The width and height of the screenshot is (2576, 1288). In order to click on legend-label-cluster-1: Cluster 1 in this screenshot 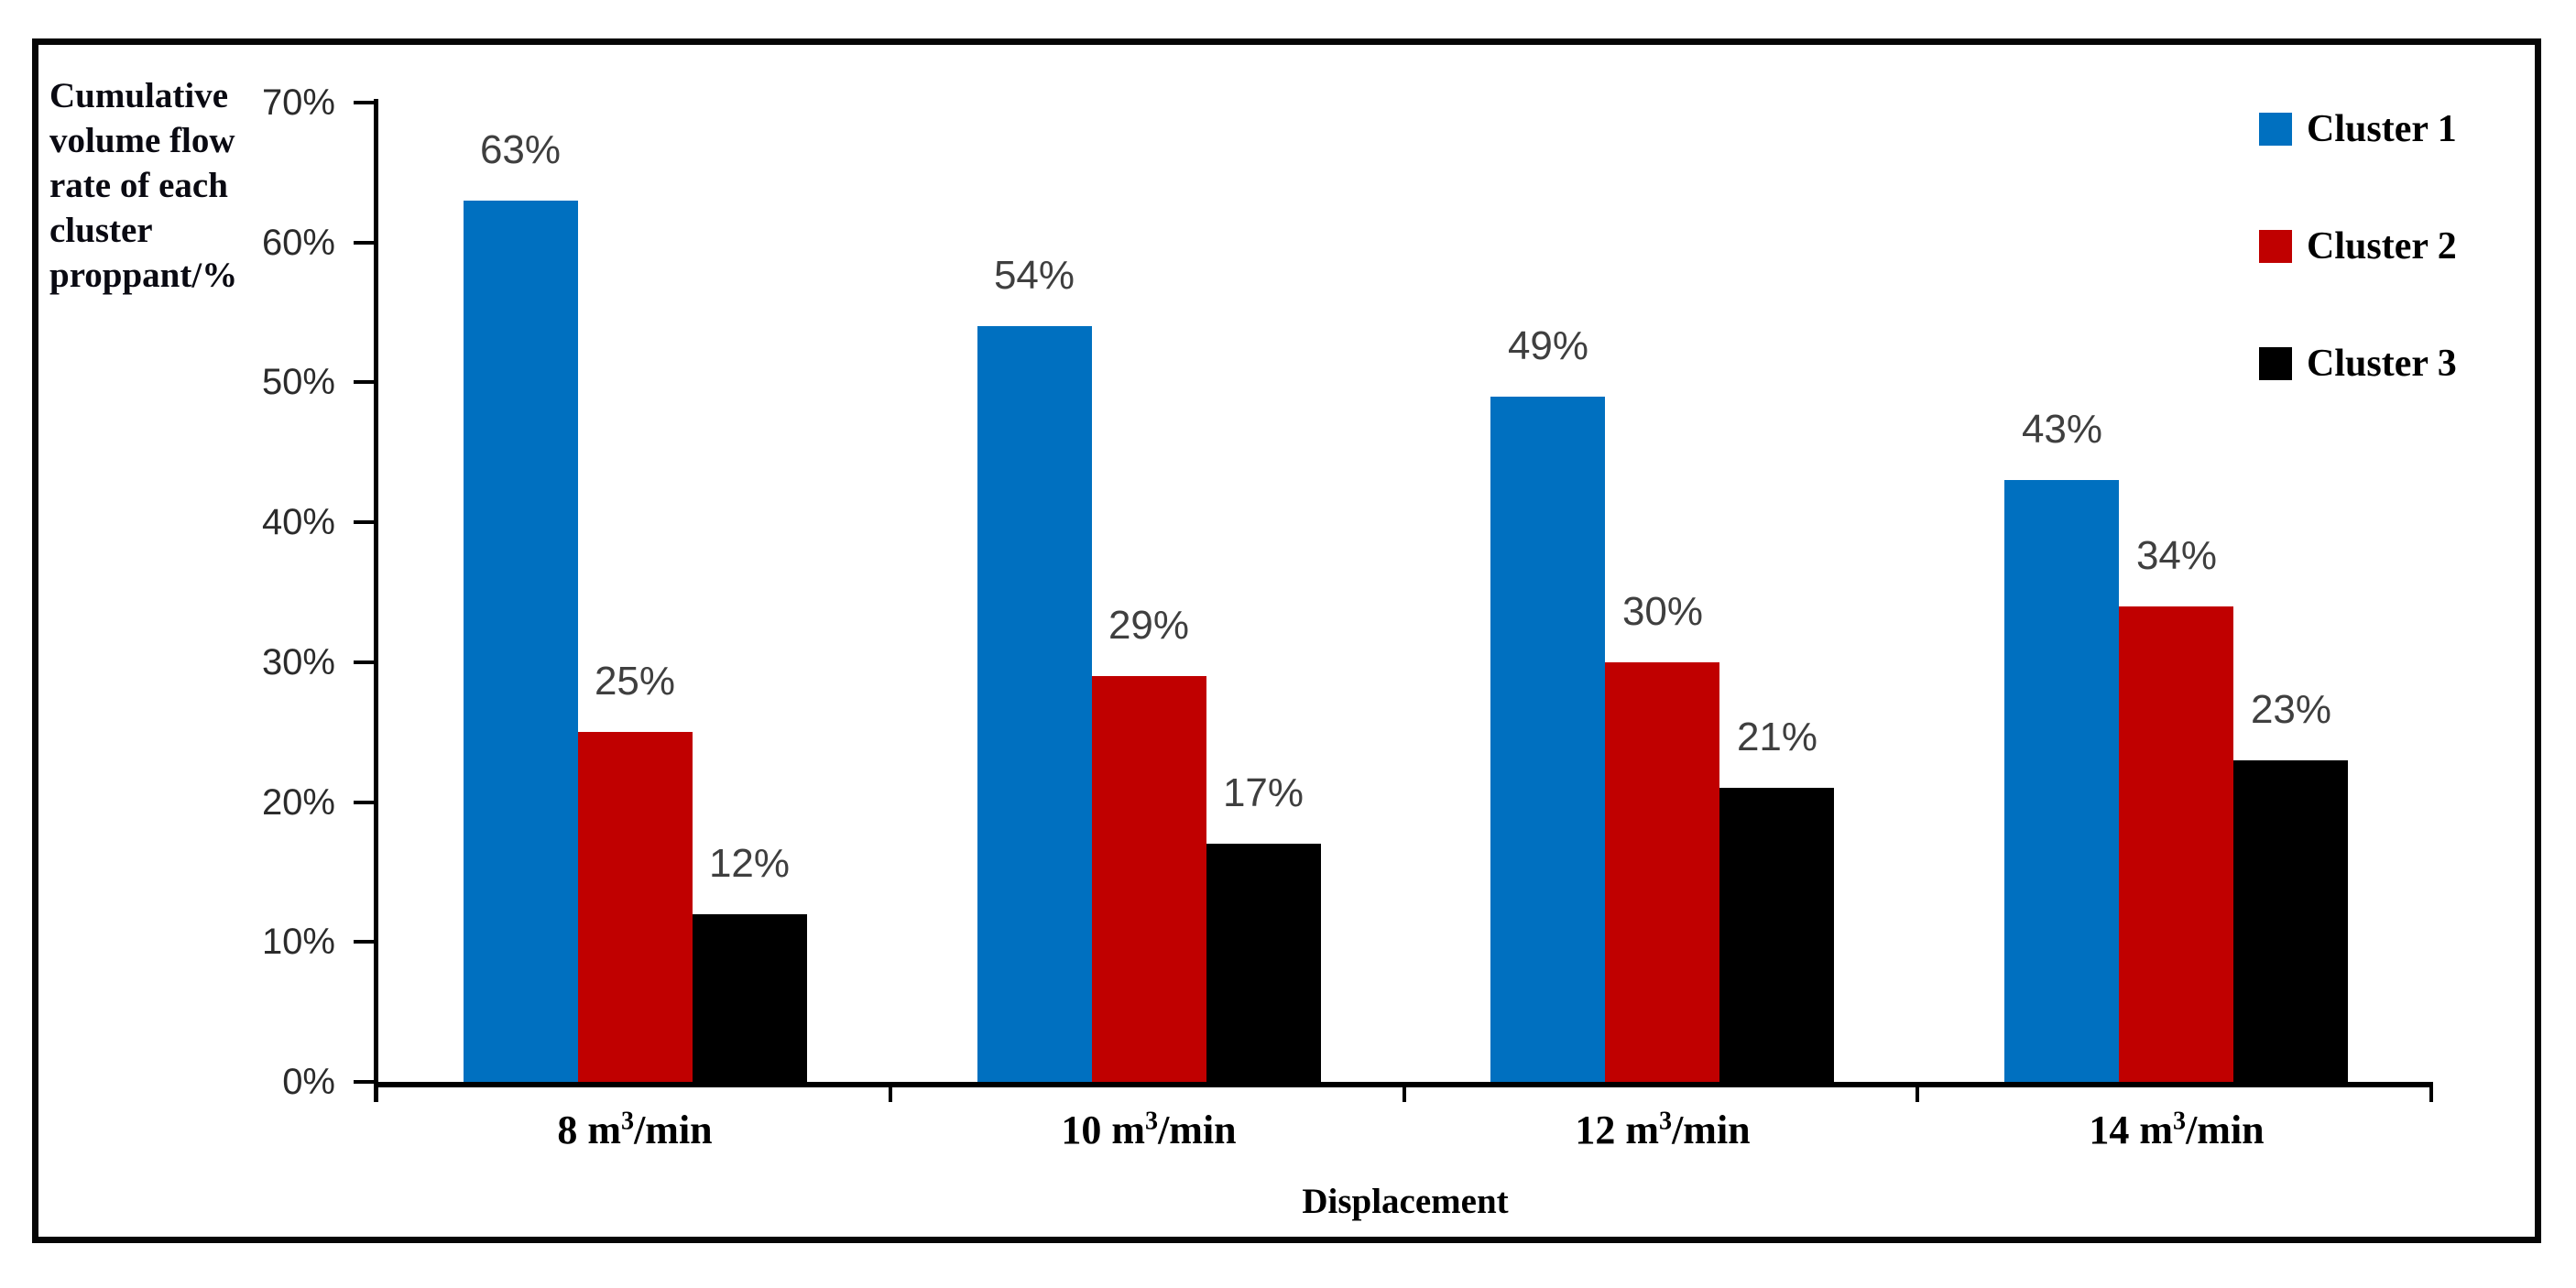, I will do `click(2382, 129)`.